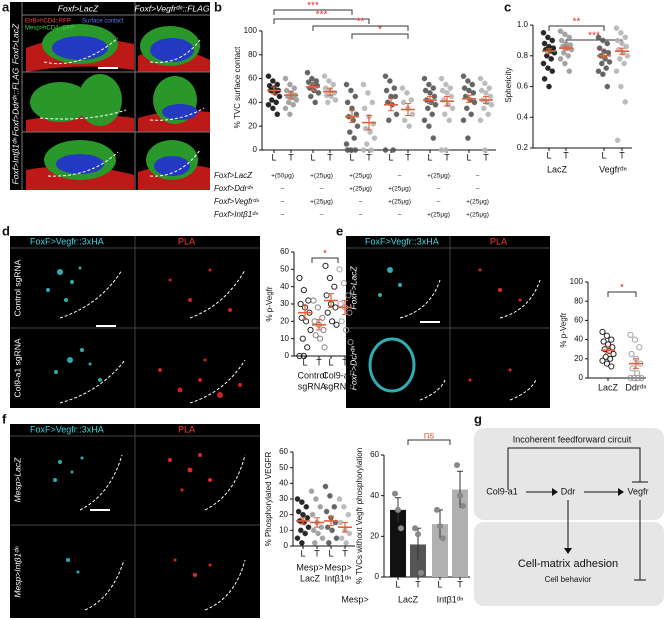  What do you see at coordinates (283, 498) in the screenshot?
I see `y-tick-label: 30` at bounding box center [283, 498].